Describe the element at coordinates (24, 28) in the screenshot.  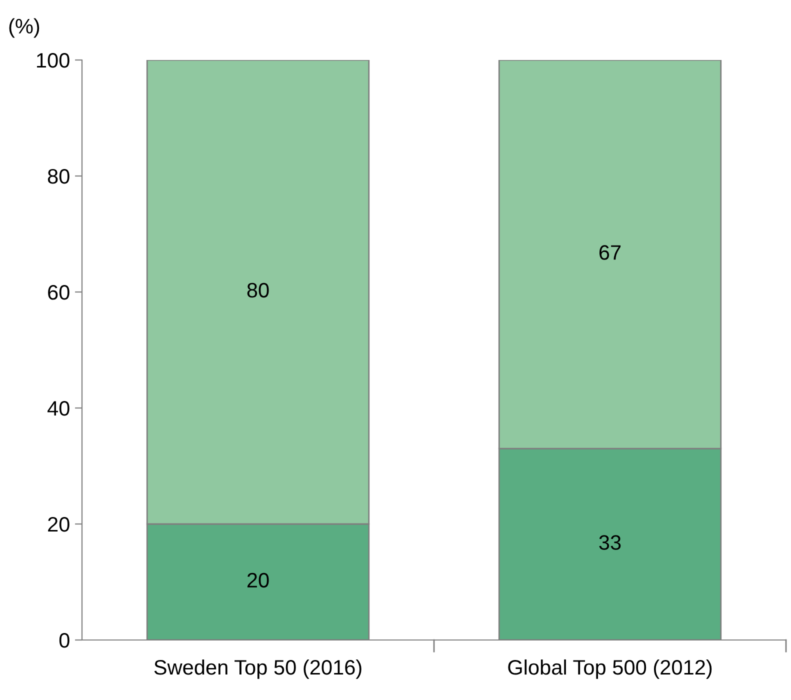
I see `y-axis-title: (%)` at that location.